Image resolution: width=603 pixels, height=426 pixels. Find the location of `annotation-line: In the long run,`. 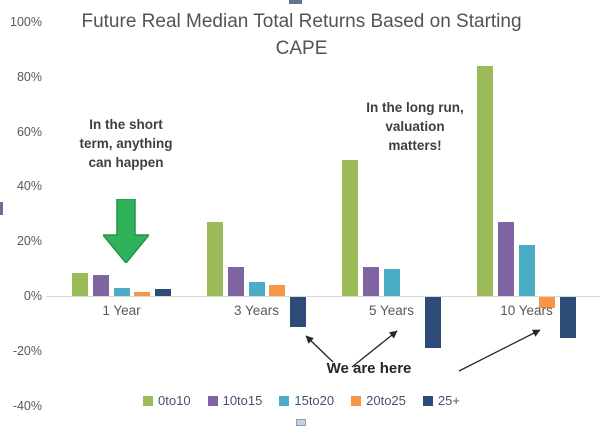

annotation-line: In the long run, is located at coordinates (415, 107).